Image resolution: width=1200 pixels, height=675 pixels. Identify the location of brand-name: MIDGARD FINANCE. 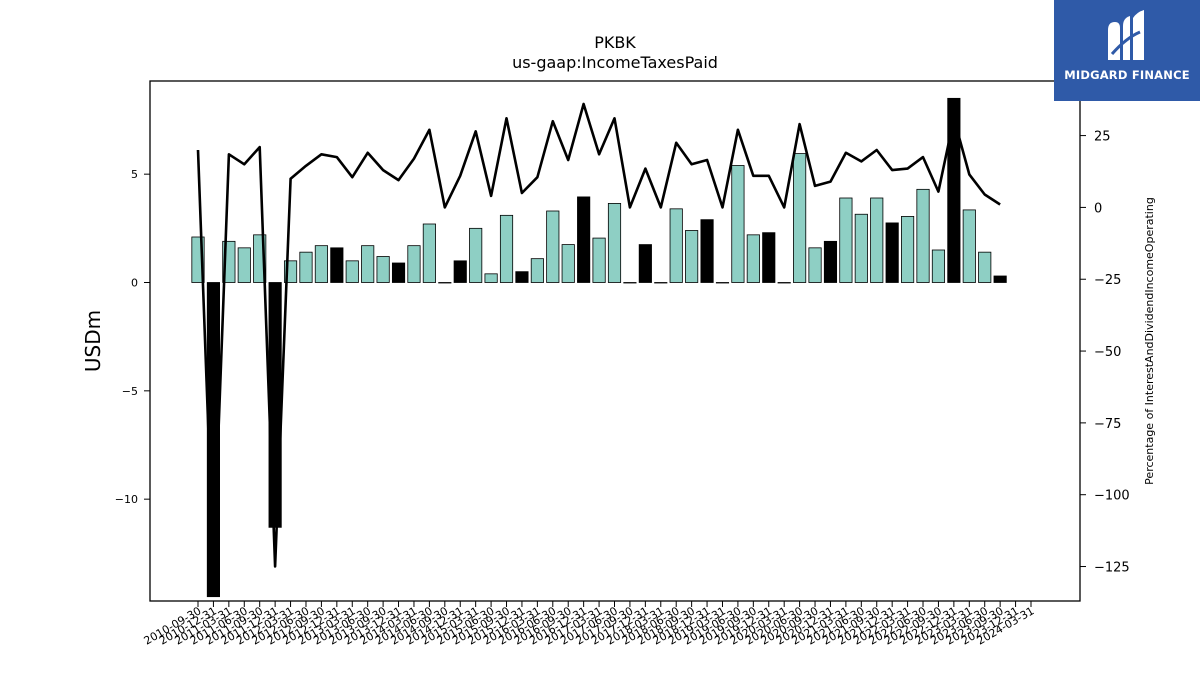
(1127, 75).